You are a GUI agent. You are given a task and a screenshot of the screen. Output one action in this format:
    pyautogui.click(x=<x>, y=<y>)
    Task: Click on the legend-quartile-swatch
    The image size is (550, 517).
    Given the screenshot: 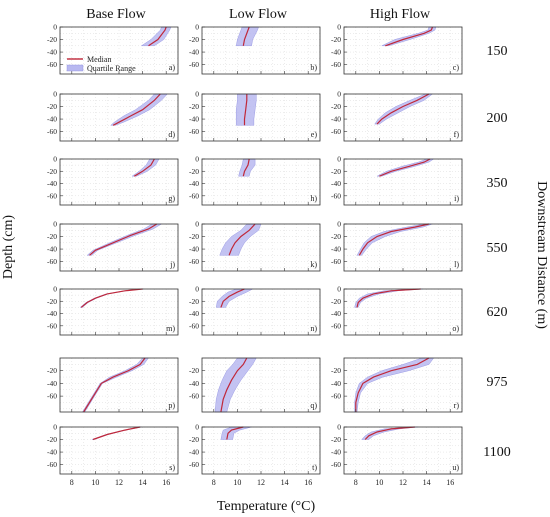 What is the action you would take?
    pyautogui.click(x=75, y=68)
    